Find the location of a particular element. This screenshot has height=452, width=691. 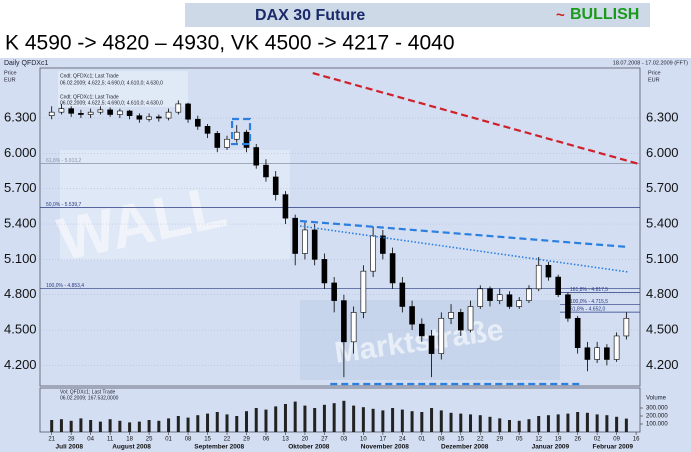

info-text: Cndl; QFDXc1; Last Trade is located at coordinates (89, 97).